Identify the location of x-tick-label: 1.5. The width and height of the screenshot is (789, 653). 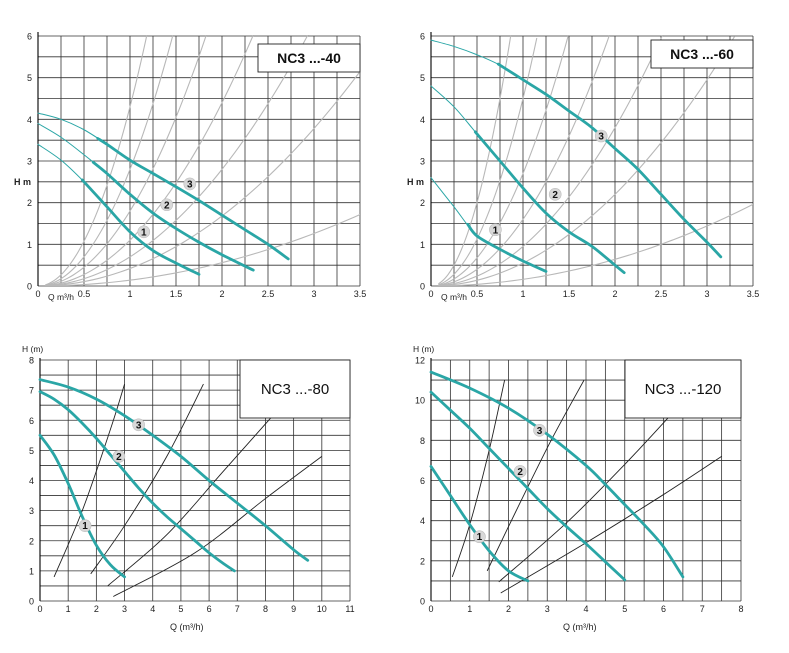
(569, 294).